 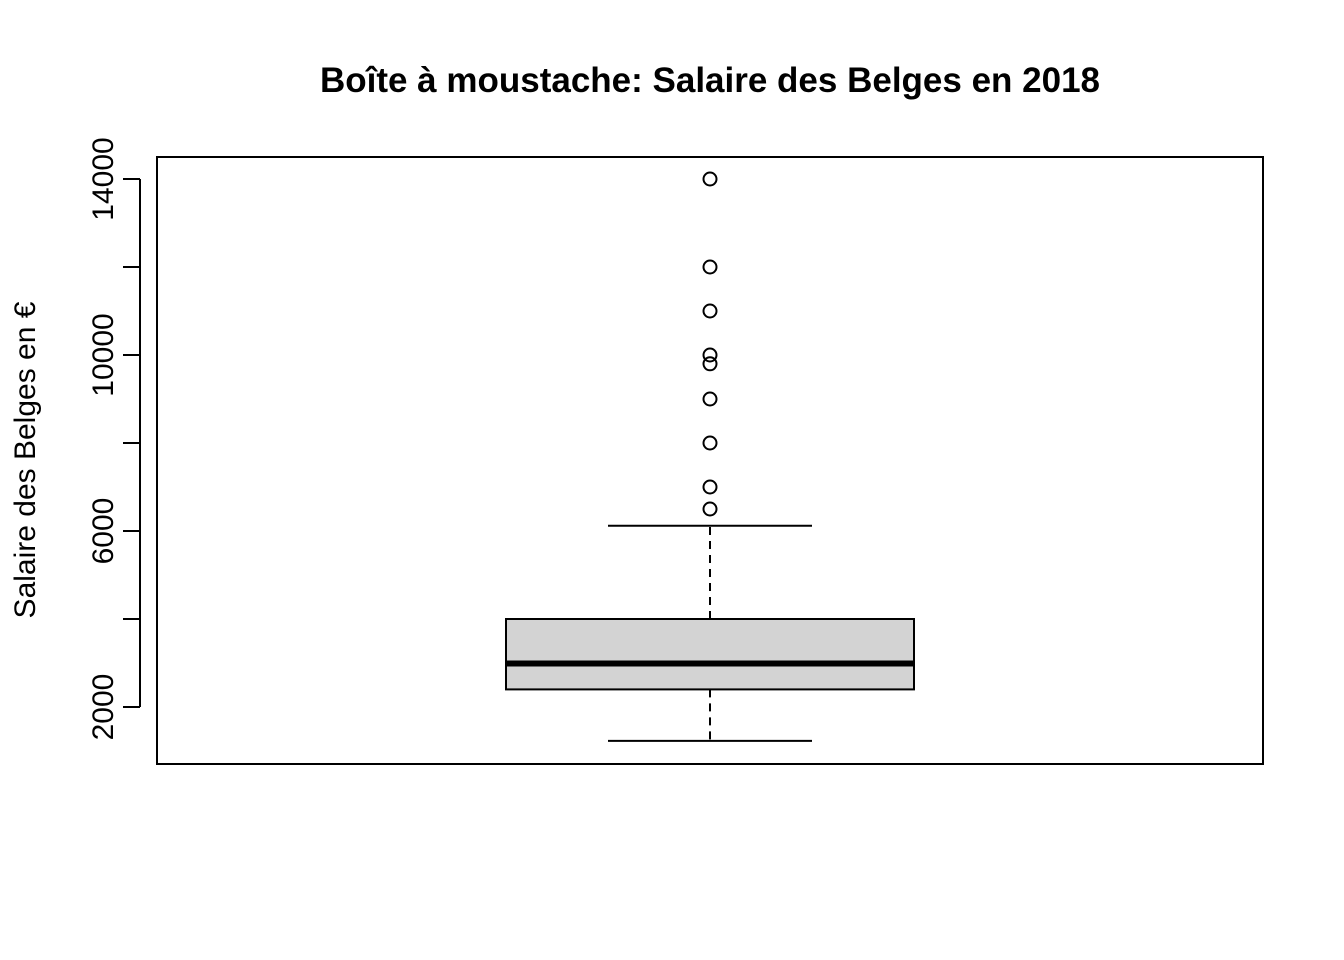 I want to click on y-axis: 2000 6000 10000 14000, so click(x=114, y=439).